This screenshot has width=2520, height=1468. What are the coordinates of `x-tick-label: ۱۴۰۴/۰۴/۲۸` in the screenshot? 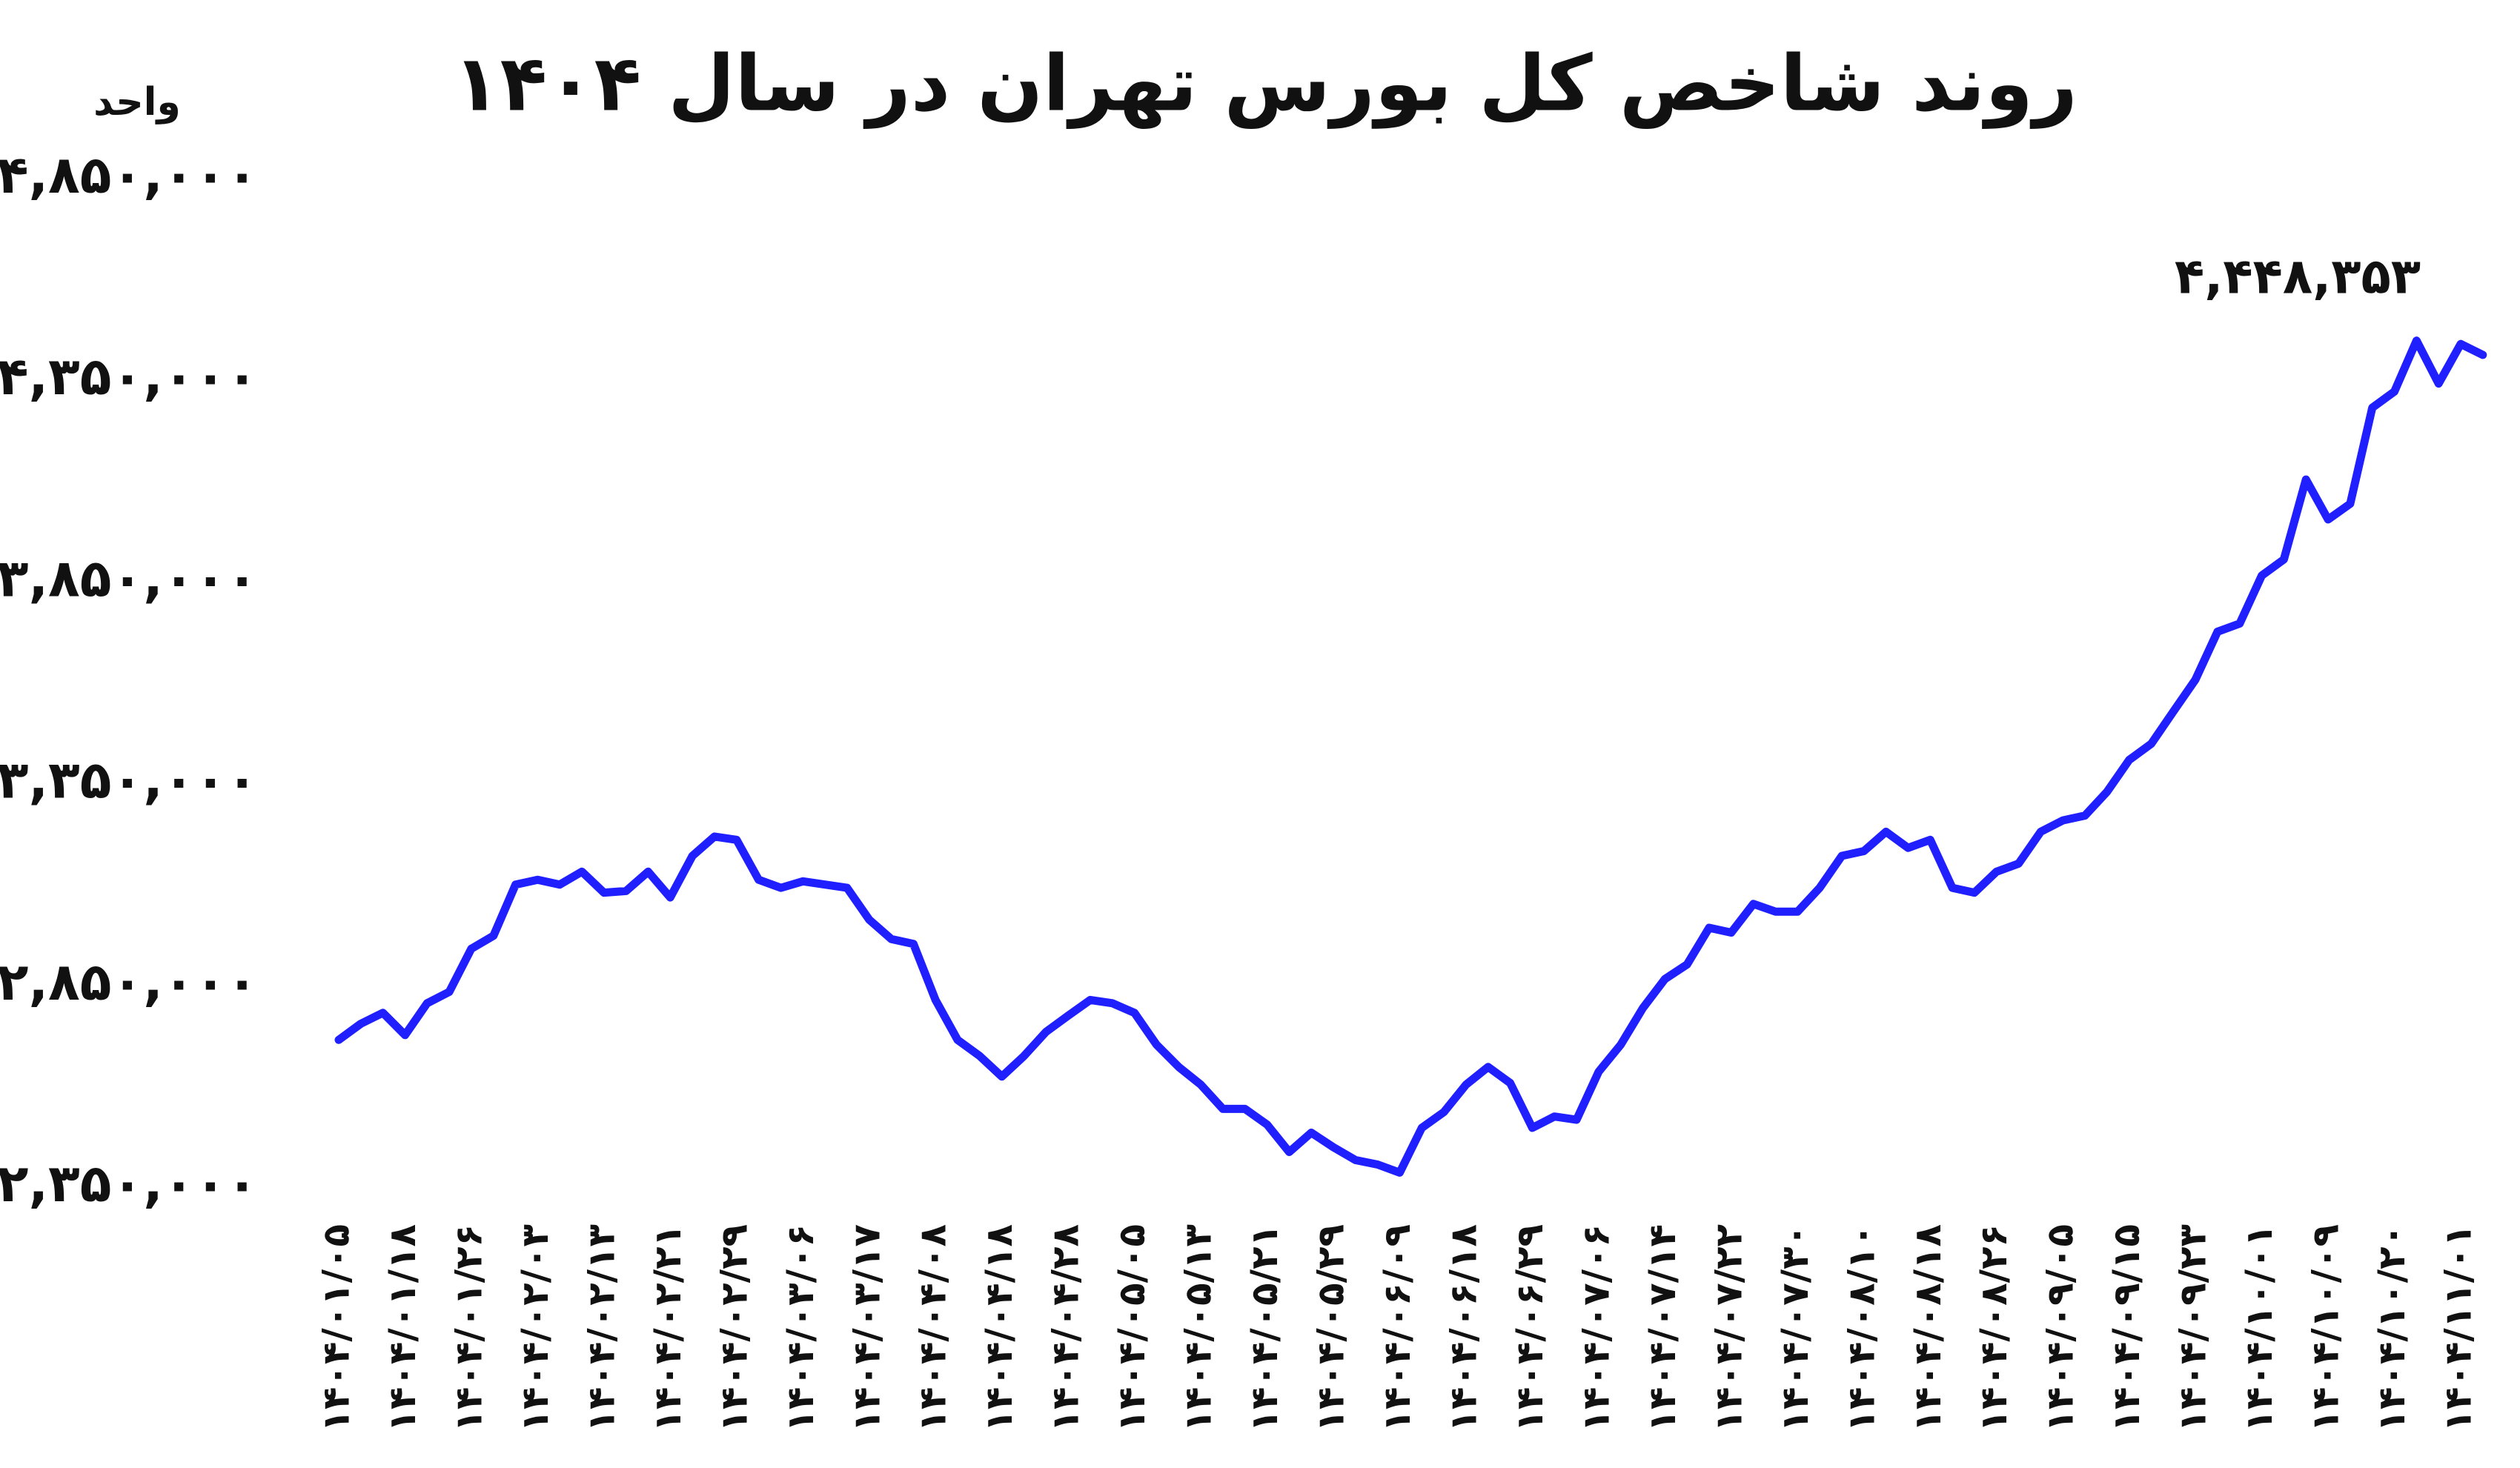 It's located at (1066, 1328).